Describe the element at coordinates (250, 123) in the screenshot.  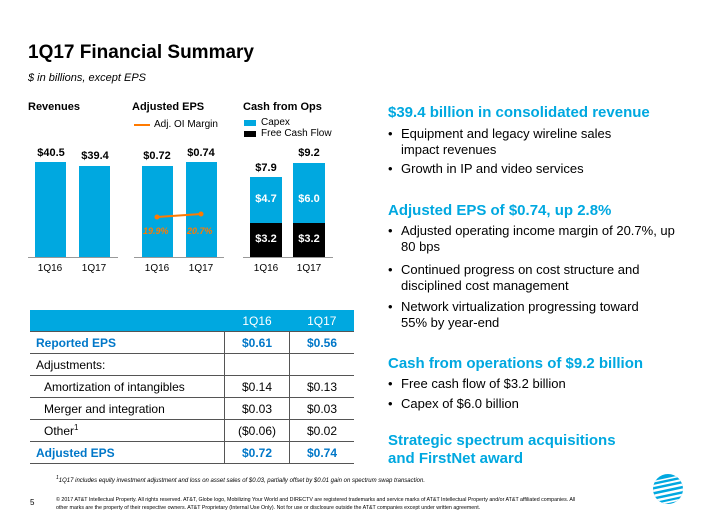
I see `cash-legend-capex-swatch` at that location.